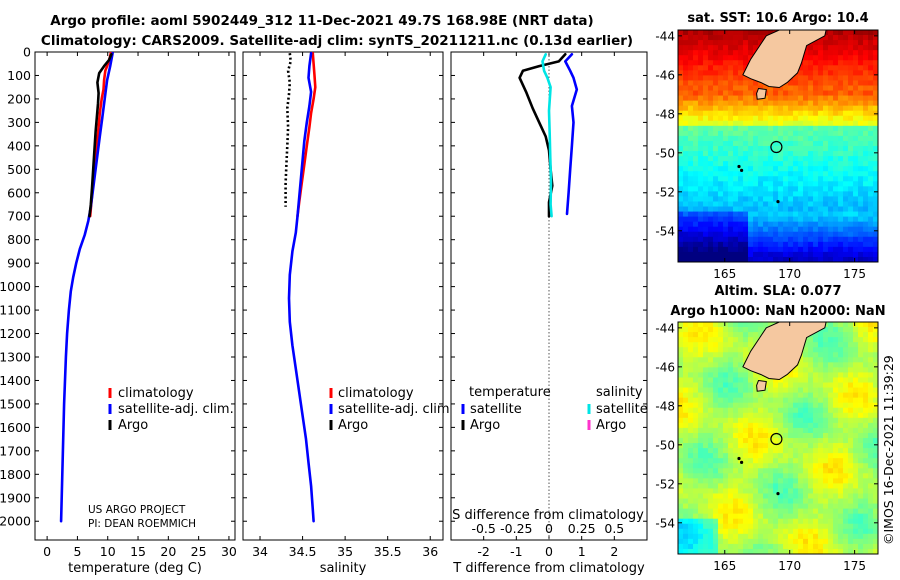 Image resolution: width=900 pixels, height=580 pixels. Describe the element at coordinates (506, 409) in the screenshot. I see `difference-legend-temperature: temperature satellite Argo` at that location.